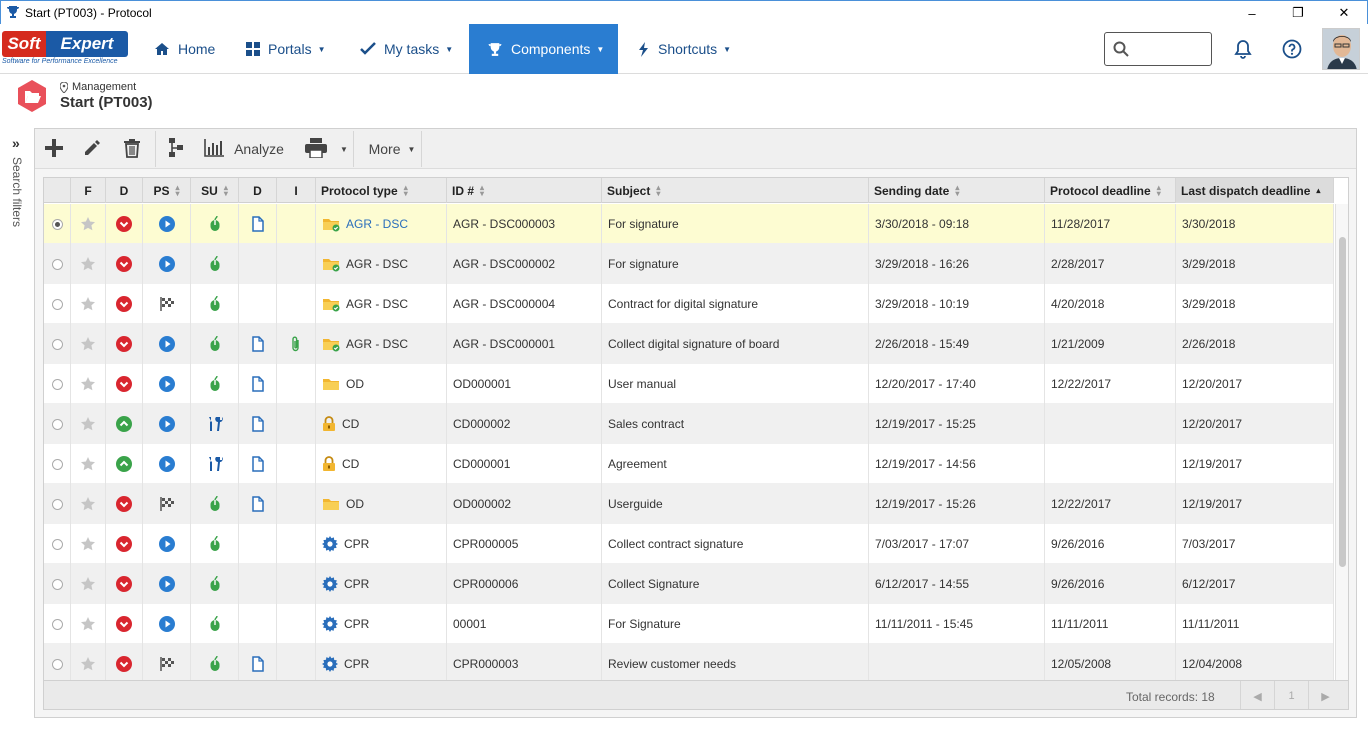 This screenshot has width=1368, height=730. What do you see at coordinates (1292, 49) in the screenshot?
I see `help-icon` at bounding box center [1292, 49].